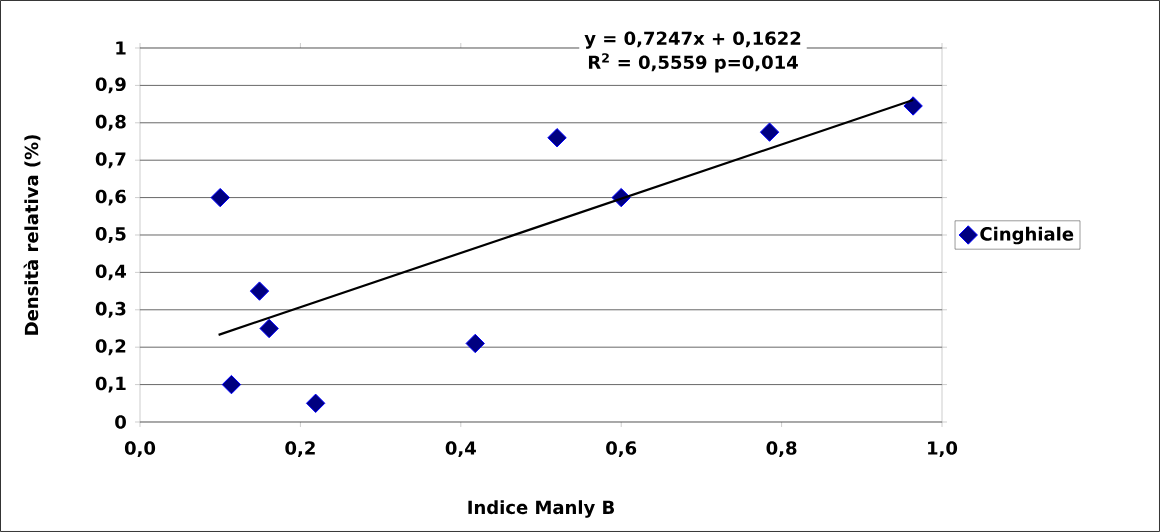 This screenshot has height=532, width=1160. I want to click on y-tick-label: 0,2, so click(110, 347).